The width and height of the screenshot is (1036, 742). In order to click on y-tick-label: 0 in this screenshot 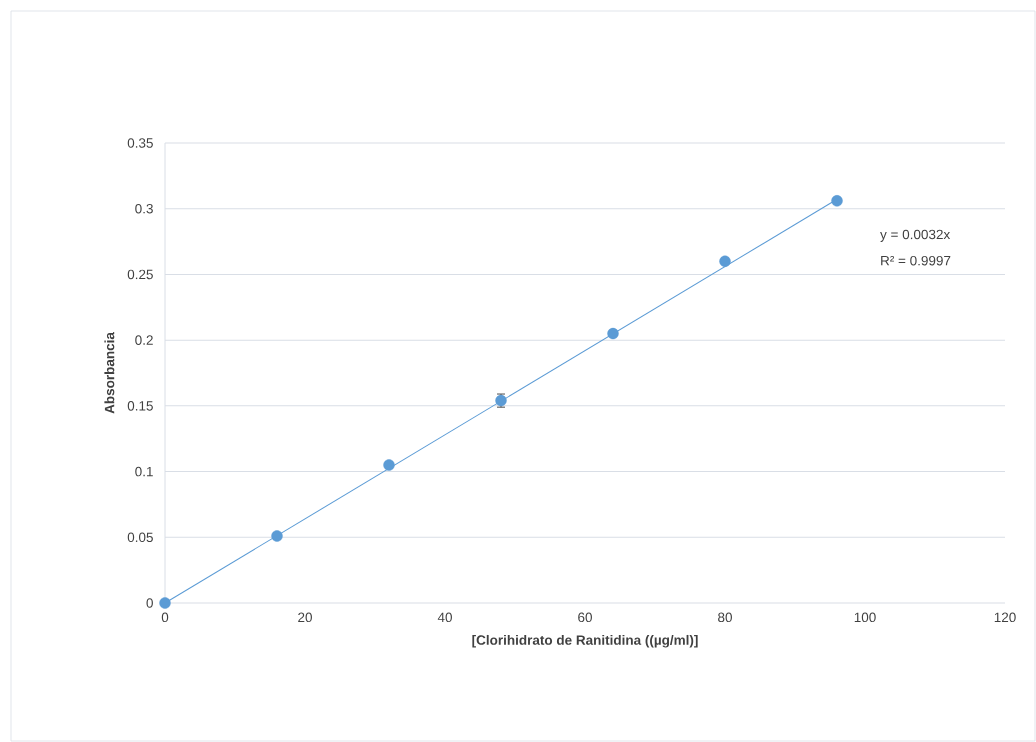, I will do `click(149, 603)`.